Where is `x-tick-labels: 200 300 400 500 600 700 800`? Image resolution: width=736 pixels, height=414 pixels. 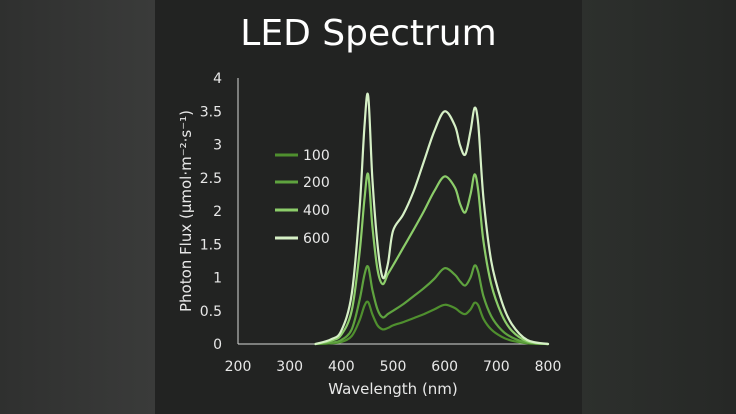 x-tick-labels: 200 300 400 500 600 700 800 is located at coordinates (393, 367).